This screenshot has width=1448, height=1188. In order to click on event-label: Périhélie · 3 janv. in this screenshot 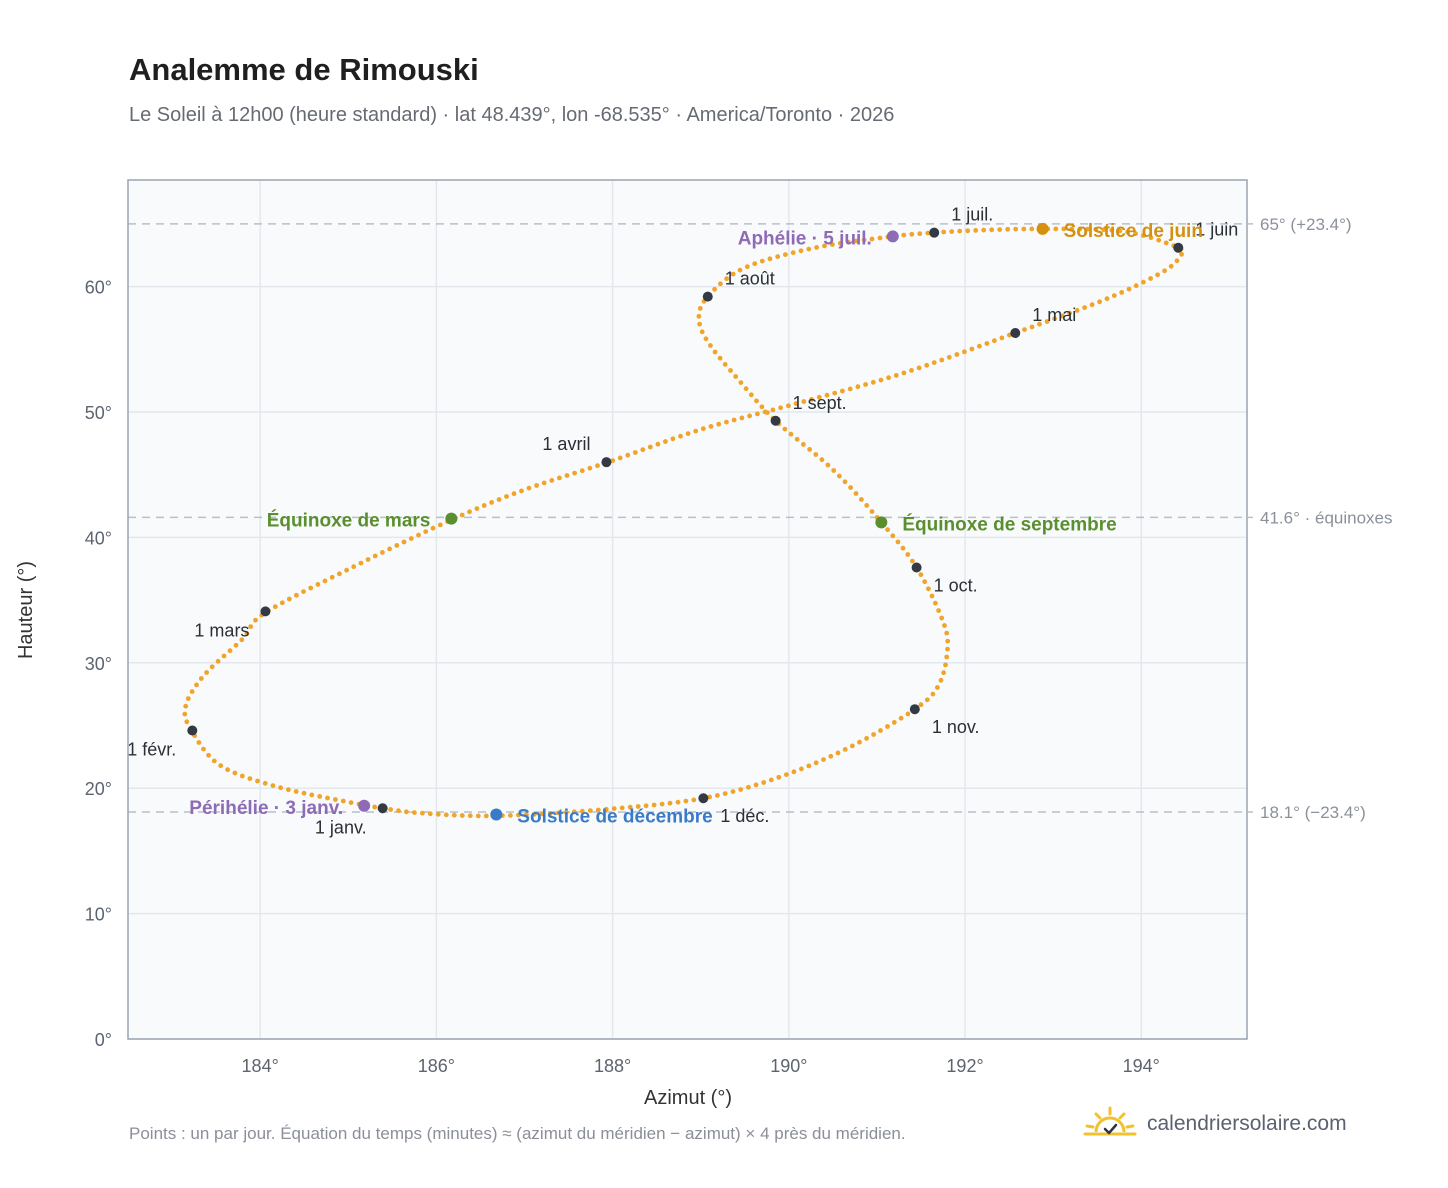, I will do `click(266, 808)`.